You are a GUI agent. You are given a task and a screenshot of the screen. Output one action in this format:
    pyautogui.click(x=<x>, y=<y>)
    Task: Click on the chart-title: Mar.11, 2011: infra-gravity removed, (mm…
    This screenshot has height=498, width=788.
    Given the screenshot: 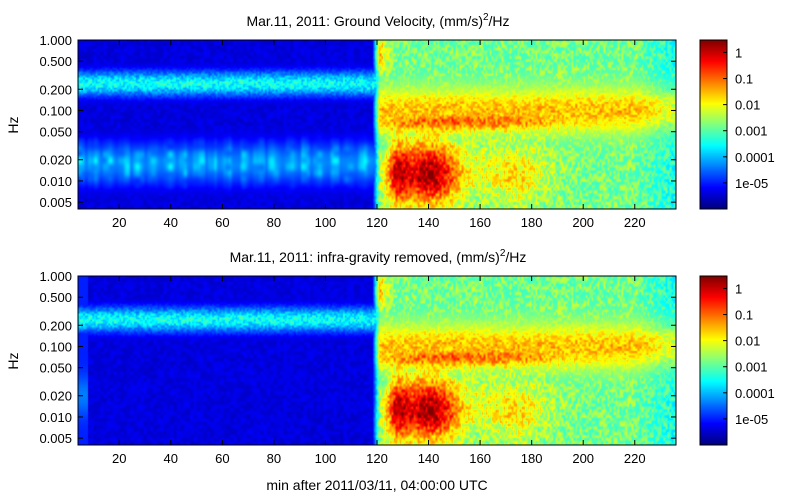 What is the action you would take?
    pyautogui.click(x=378, y=256)
    